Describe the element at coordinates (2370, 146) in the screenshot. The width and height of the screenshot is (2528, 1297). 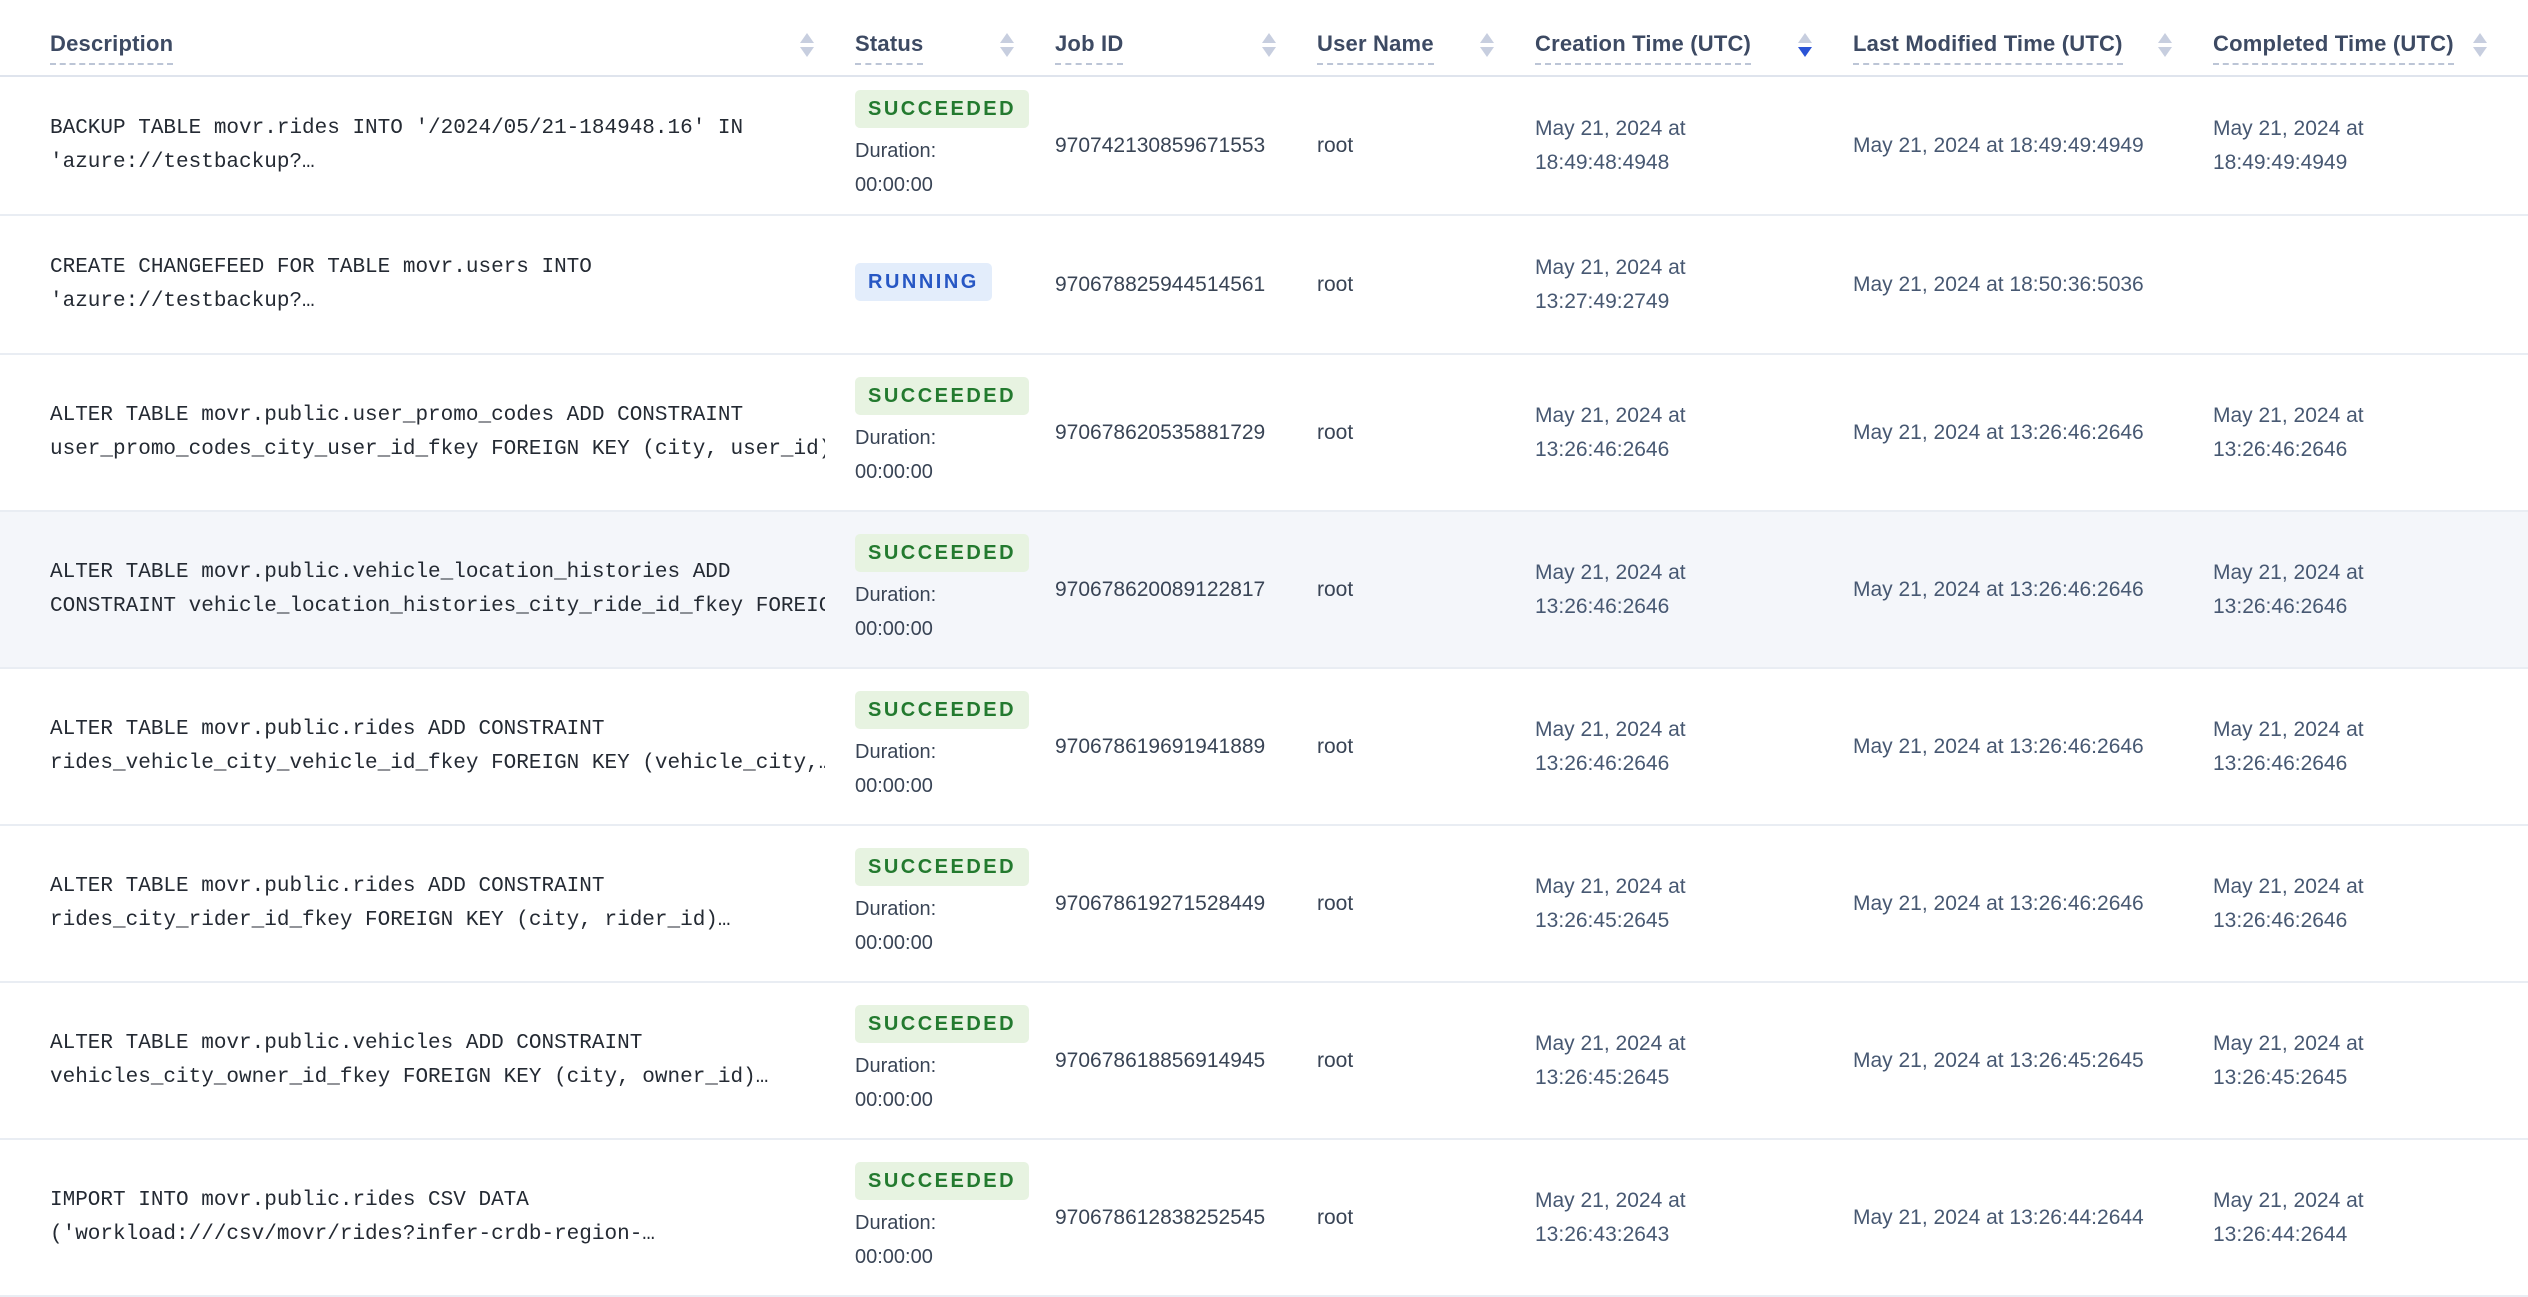
I see `completed-time-cell: May 21, 2024 at 18:49:49:4949` at that location.